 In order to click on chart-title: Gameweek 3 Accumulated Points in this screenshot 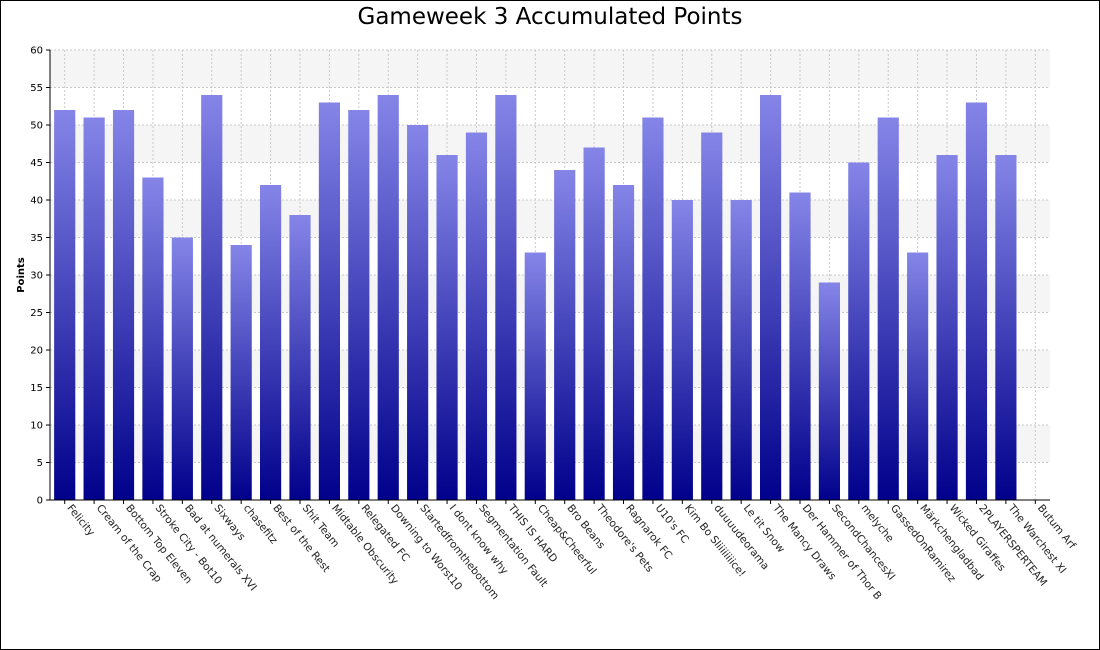, I will do `click(550, 17)`.